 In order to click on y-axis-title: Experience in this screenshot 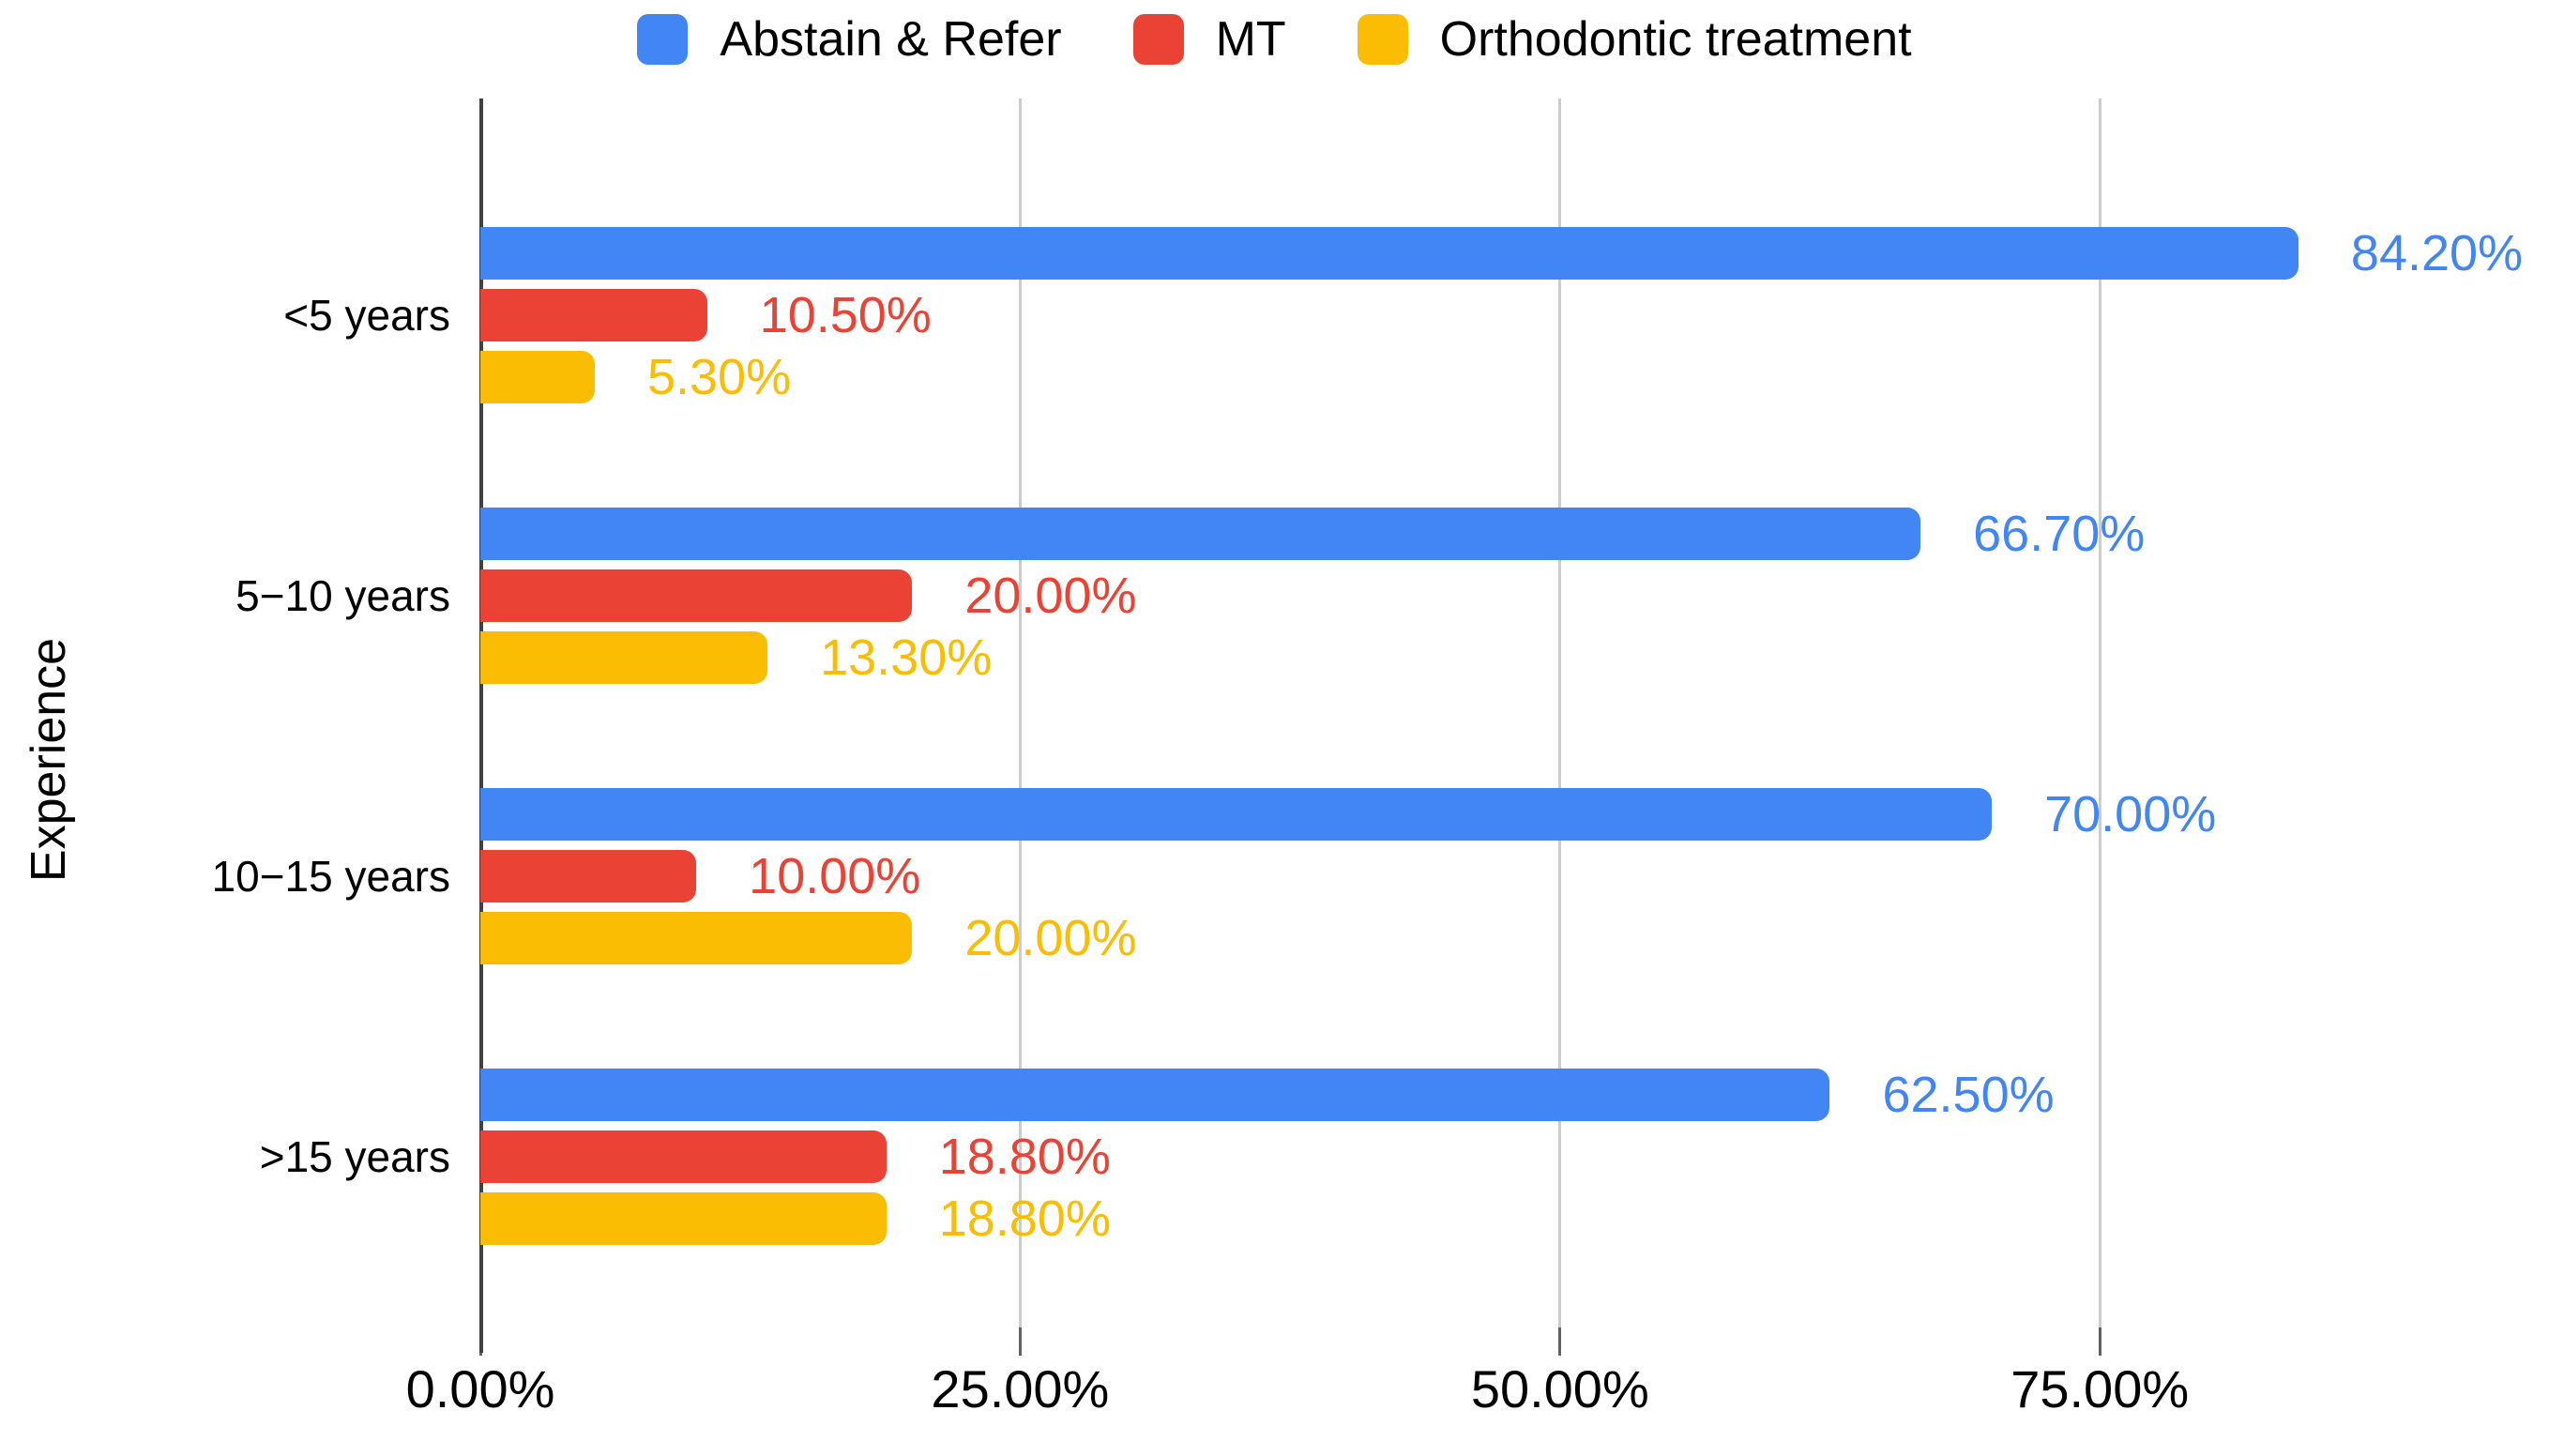, I will do `click(49, 760)`.